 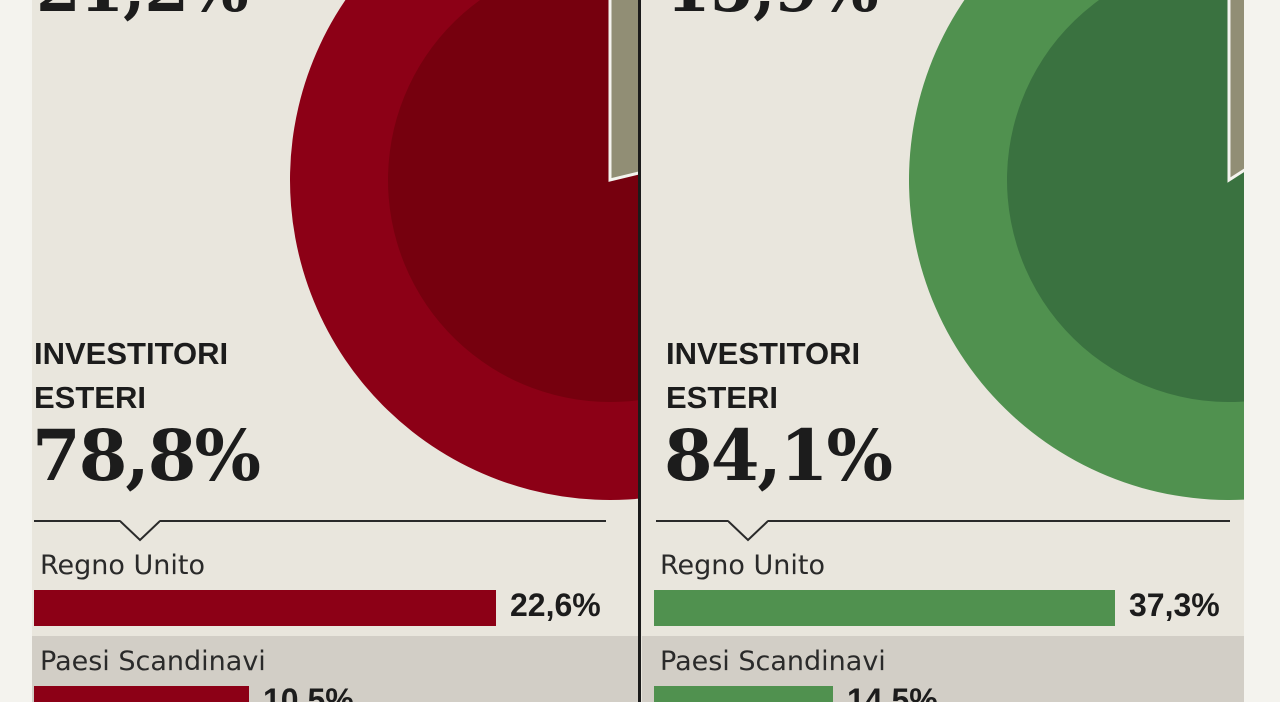 What do you see at coordinates (778, 455) in the screenshot?
I see `foreign-share-value: 84,1%` at bounding box center [778, 455].